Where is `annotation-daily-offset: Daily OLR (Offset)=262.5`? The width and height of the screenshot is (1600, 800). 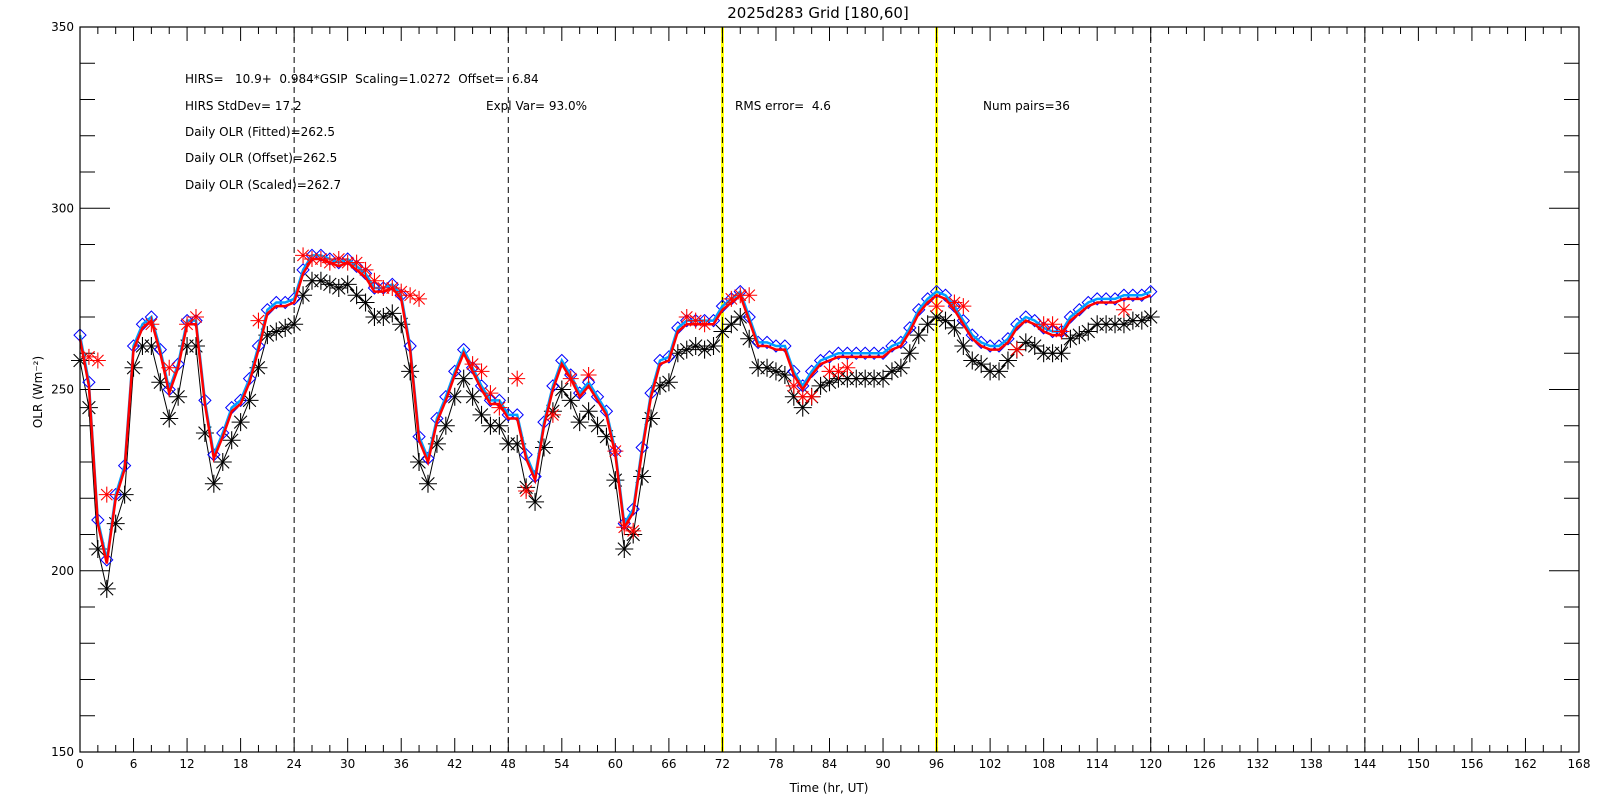
annotation-daily-offset: Daily OLR (Offset)=262.5 is located at coordinates (261, 158).